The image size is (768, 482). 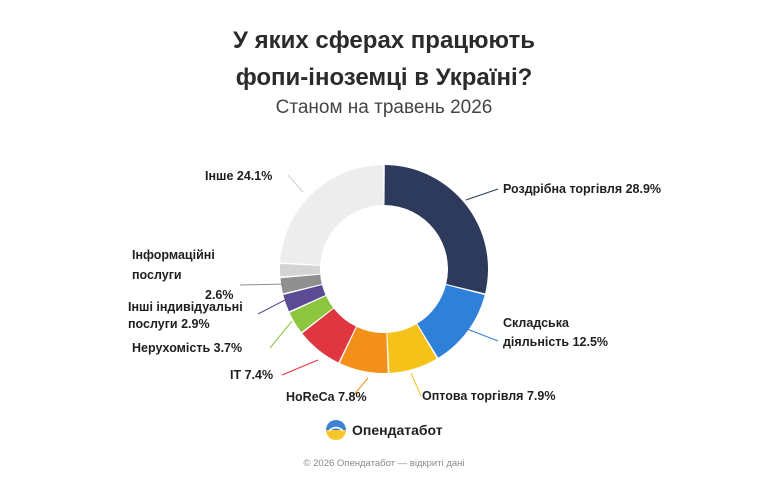 I want to click on footer-credit: © 2026 Опендатабот — відкриті дані, so click(x=384, y=463).